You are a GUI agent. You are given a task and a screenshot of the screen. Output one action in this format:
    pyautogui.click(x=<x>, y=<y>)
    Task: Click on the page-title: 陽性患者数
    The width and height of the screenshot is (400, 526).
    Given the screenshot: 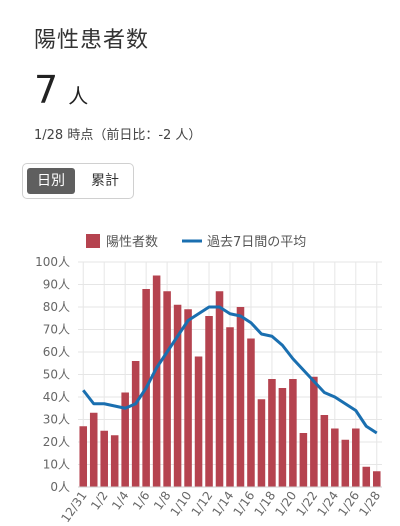 What is the action you would take?
    pyautogui.click(x=92, y=40)
    